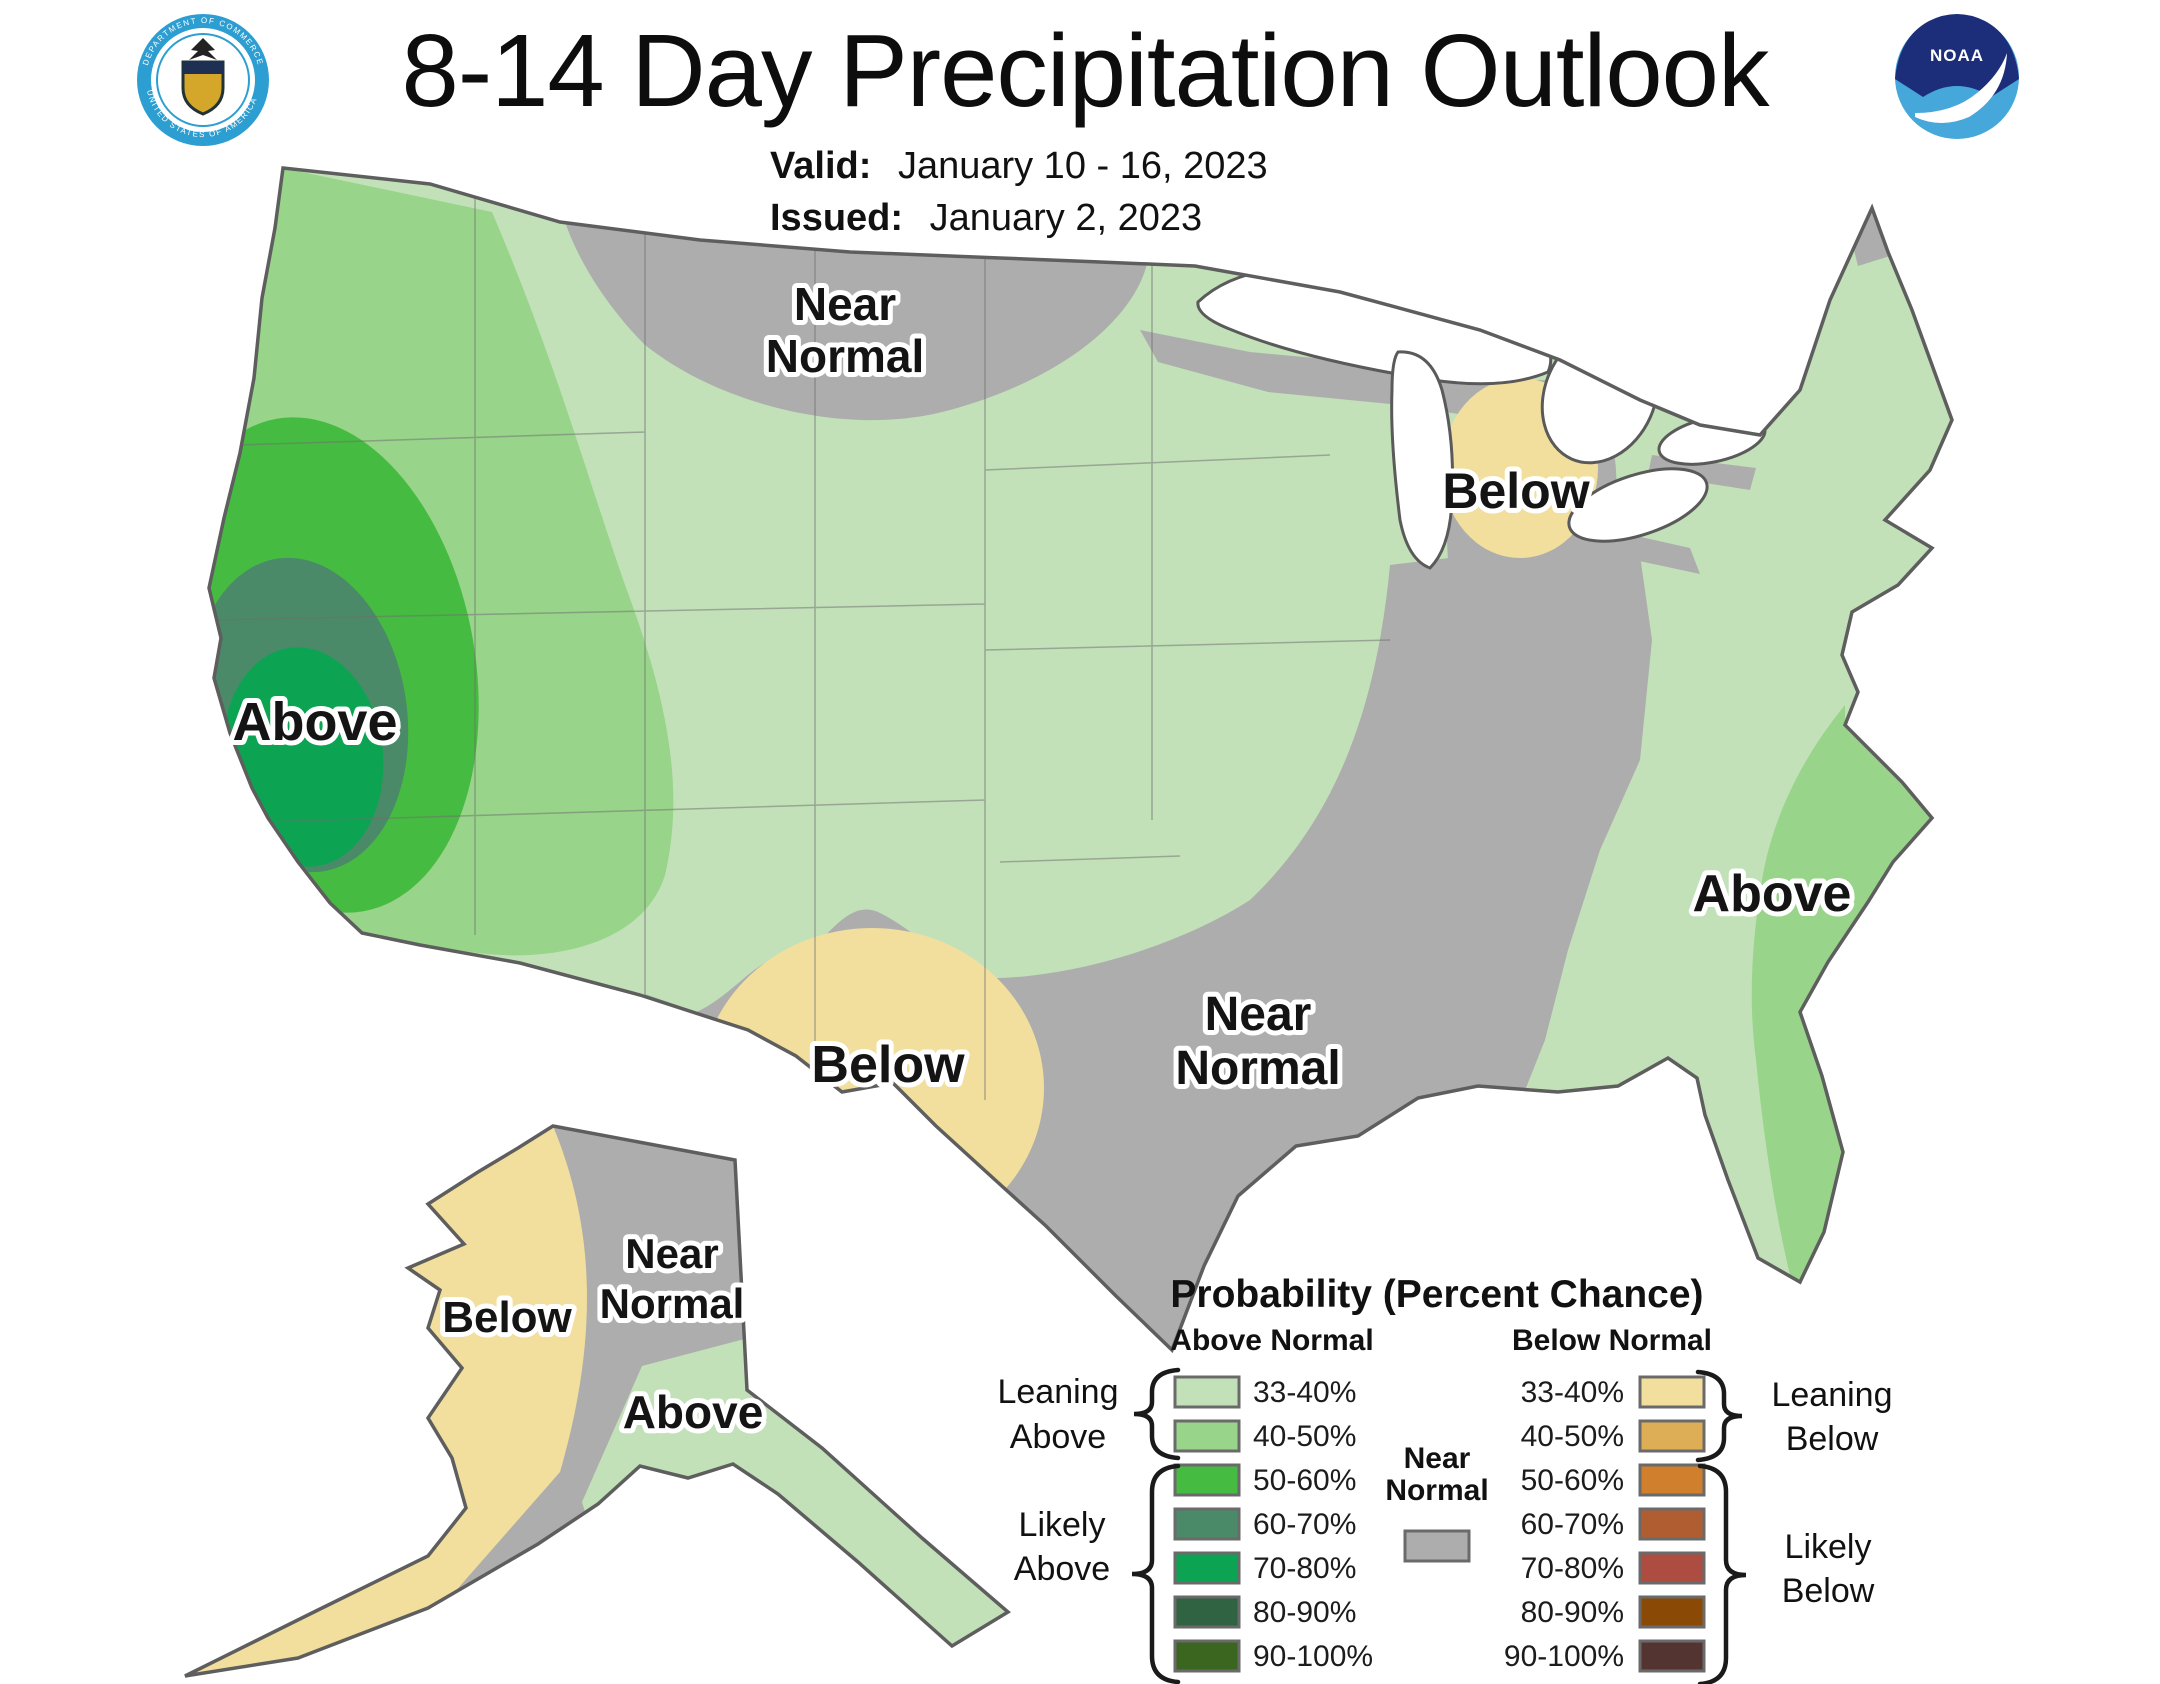 The width and height of the screenshot is (2160, 1684). What do you see at coordinates (672, 1303) in the screenshot?
I see `label-alaska-near-normal-2: Normal` at bounding box center [672, 1303].